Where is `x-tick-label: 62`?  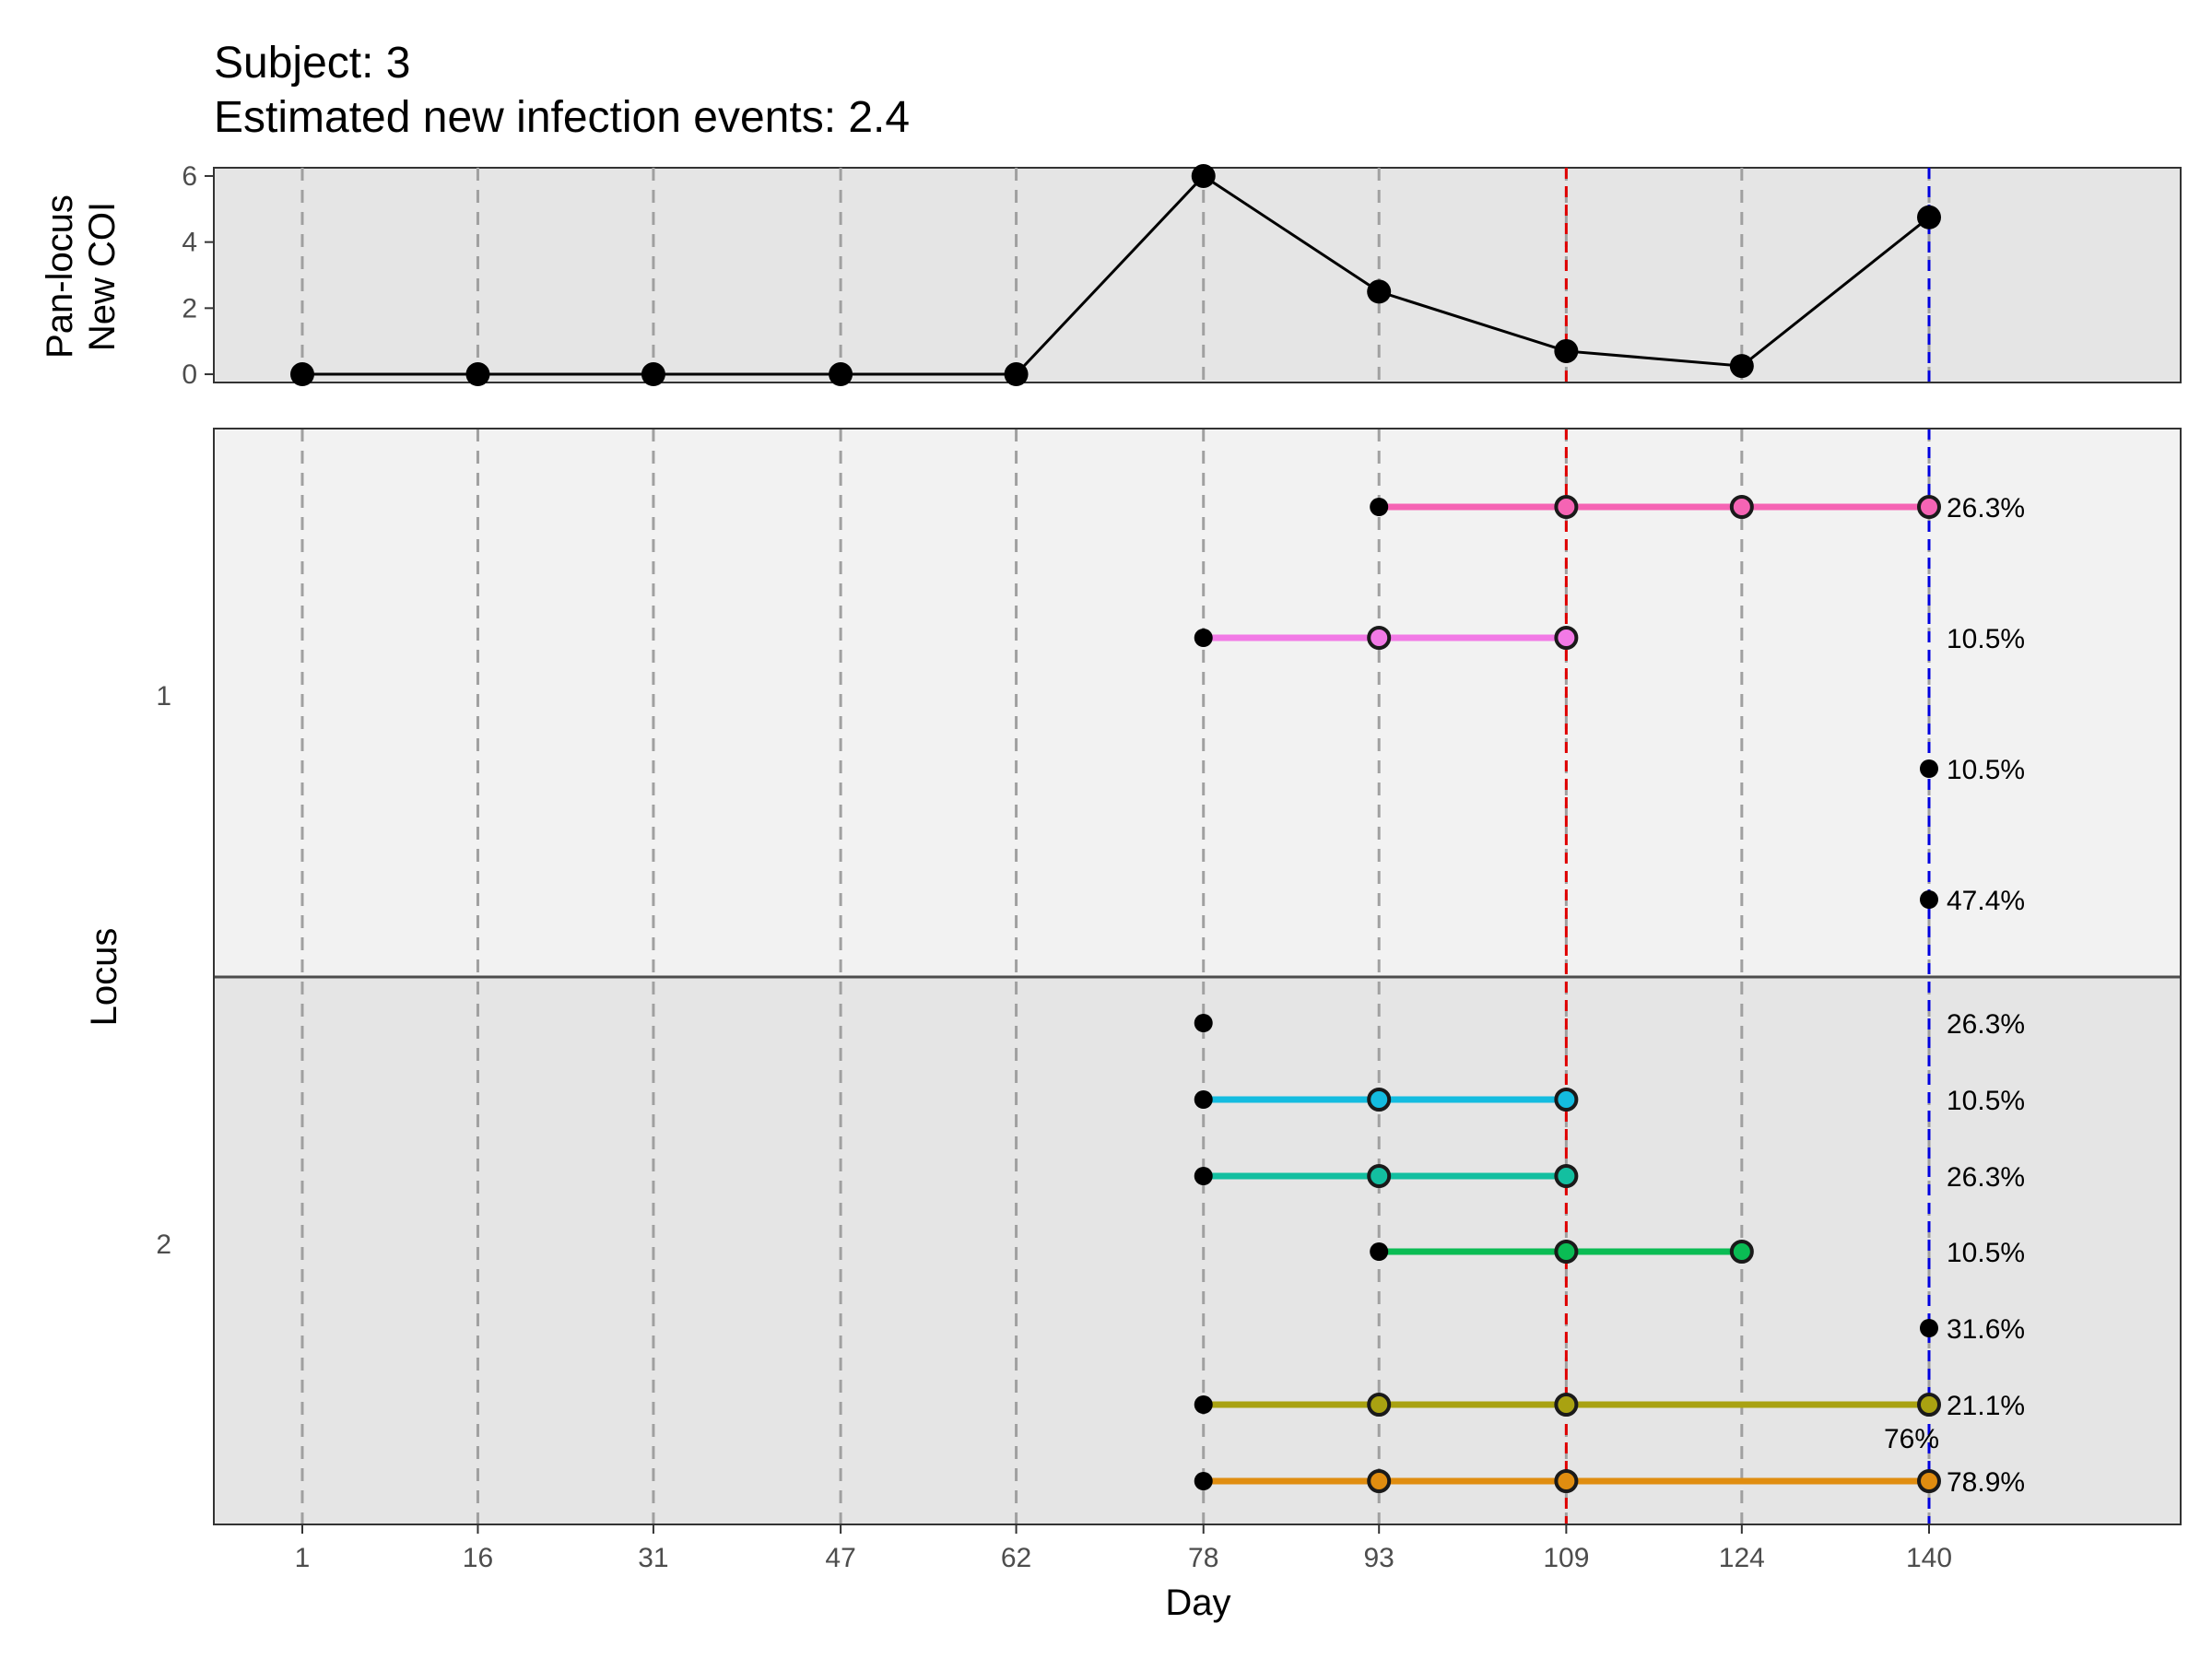
x-tick-label: 62 is located at coordinates (1016, 1558).